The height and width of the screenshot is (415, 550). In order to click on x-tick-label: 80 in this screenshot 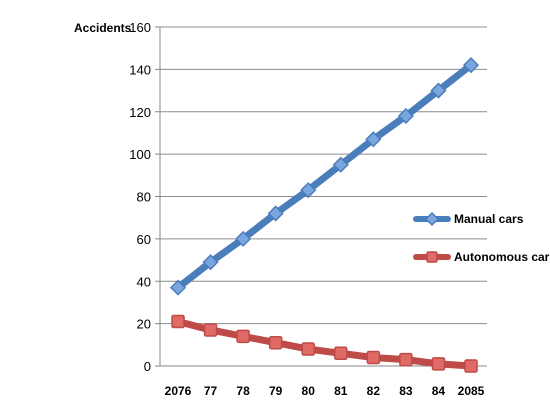, I will do `click(309, 391)`.